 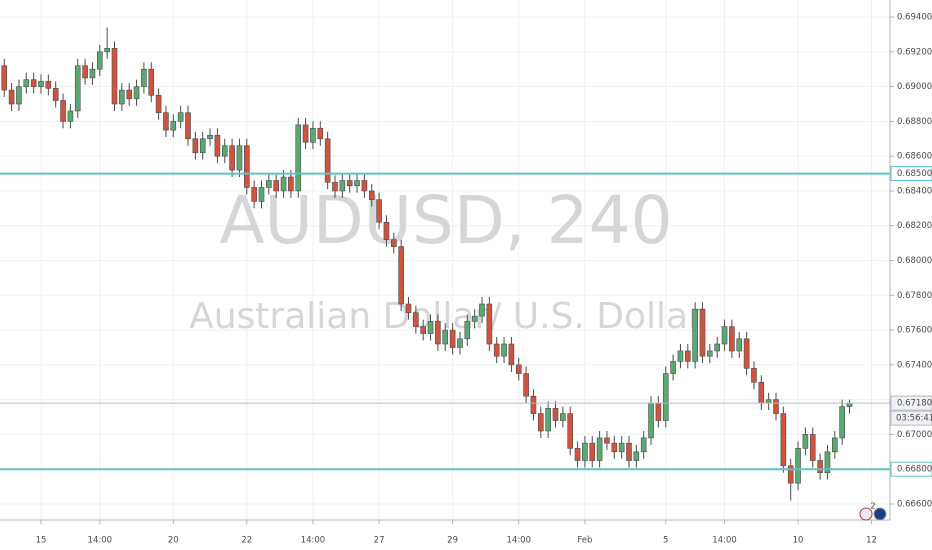 I want to click on y-tick-label: 0.67000, so click(x=914, y=435).